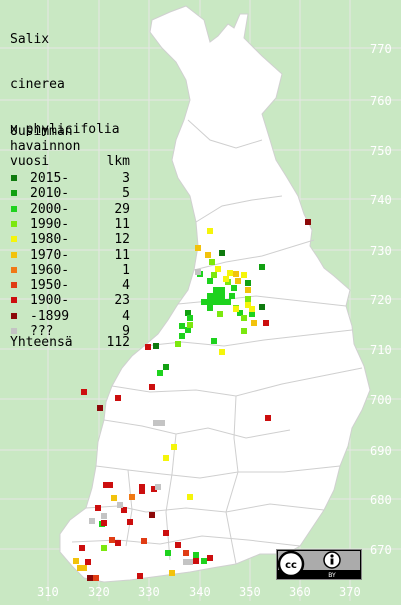 This screenshot has width=401, height=605. What do you see at coordinates (118, 161) in the screenshot?
I see `legend-column-count: lkm` at bounding box center [118, 161].